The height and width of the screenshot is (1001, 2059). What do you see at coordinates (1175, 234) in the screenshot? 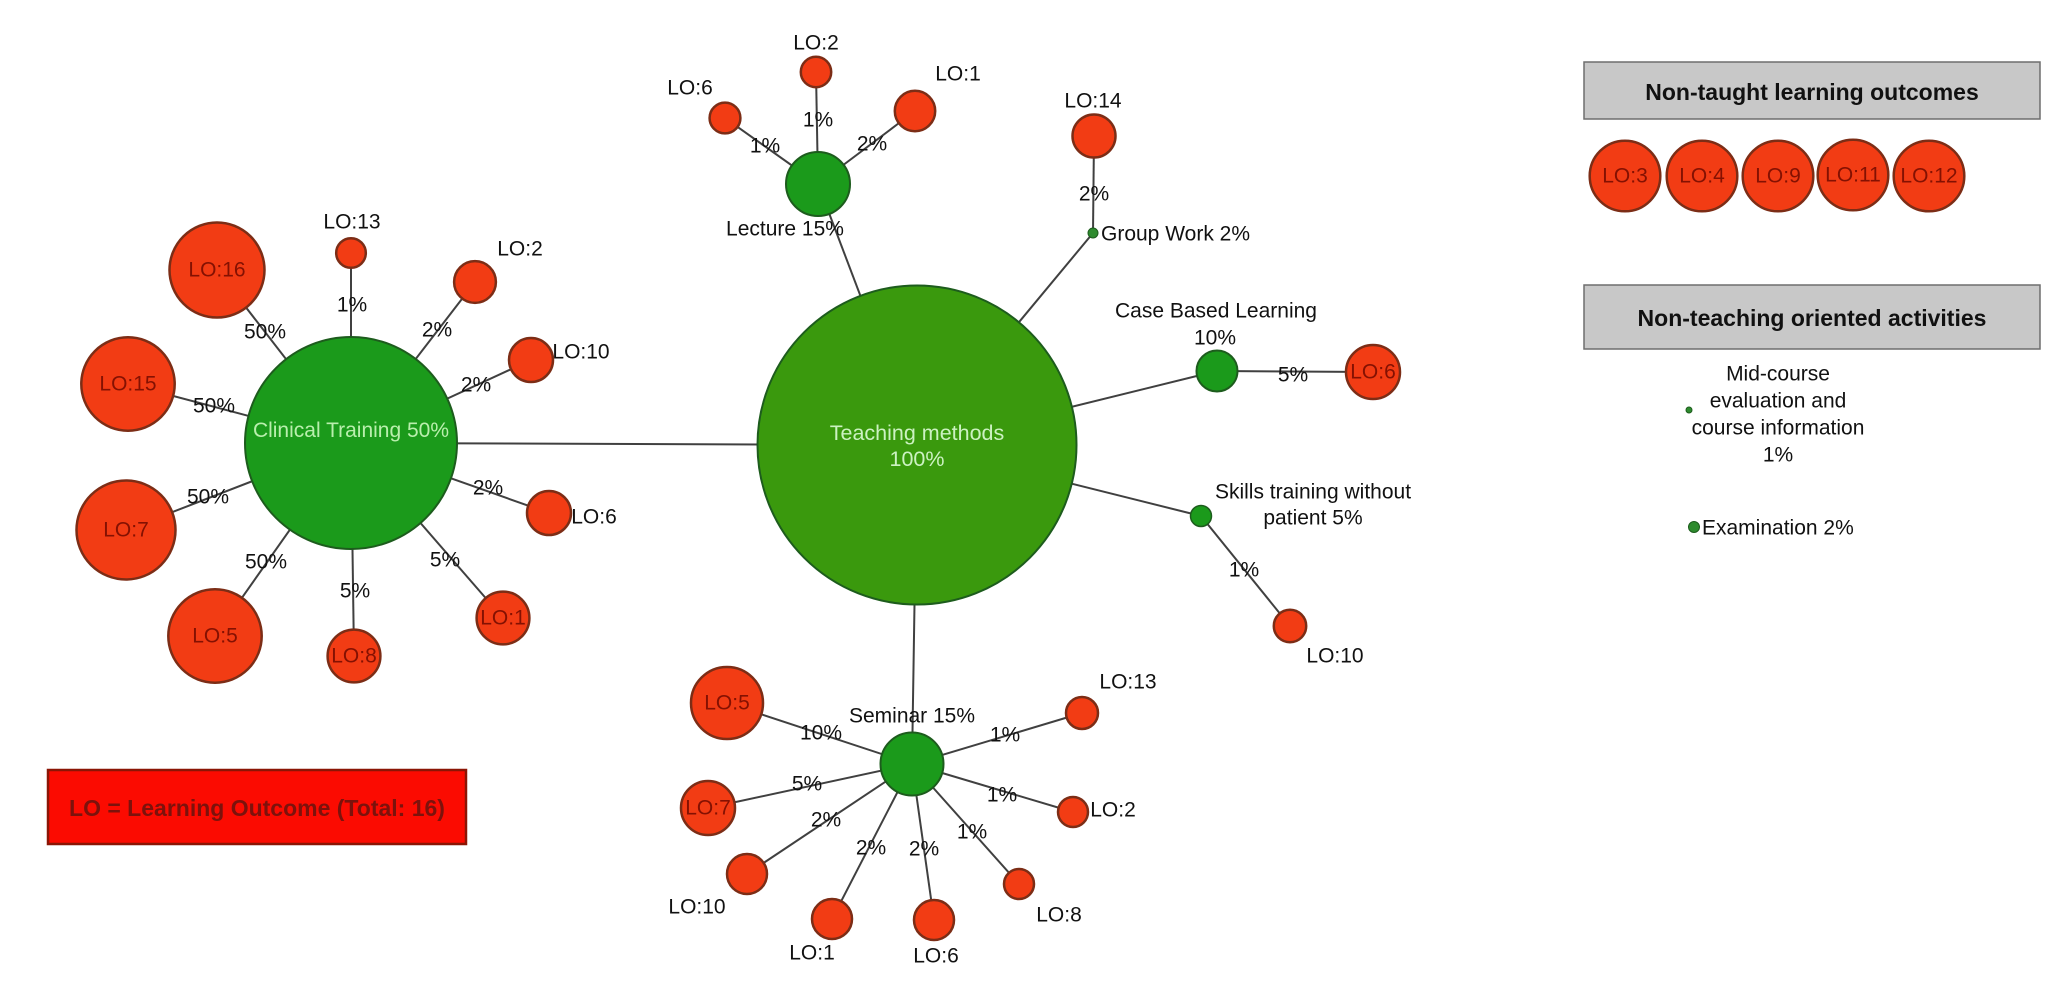
I see `svg-text: Group Work 2%` at bounding box center [1175, 234].